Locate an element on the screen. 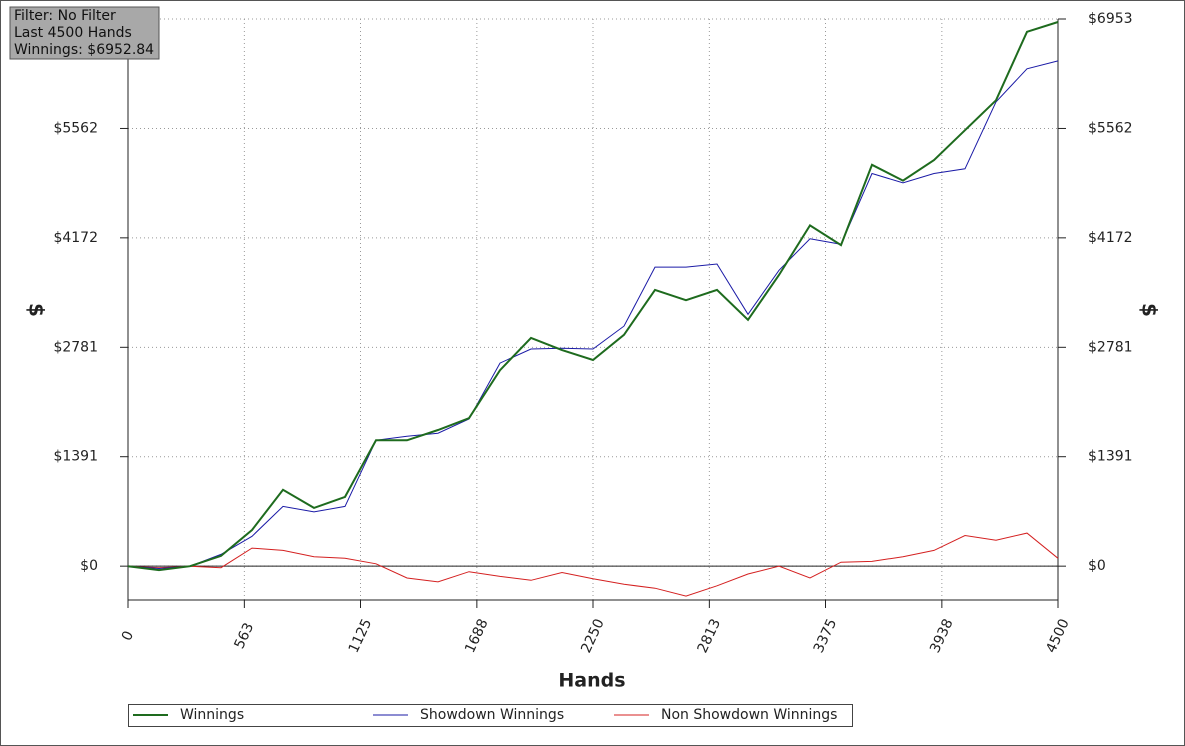  y-axis-title: $ is located at coordinates (37, 310).